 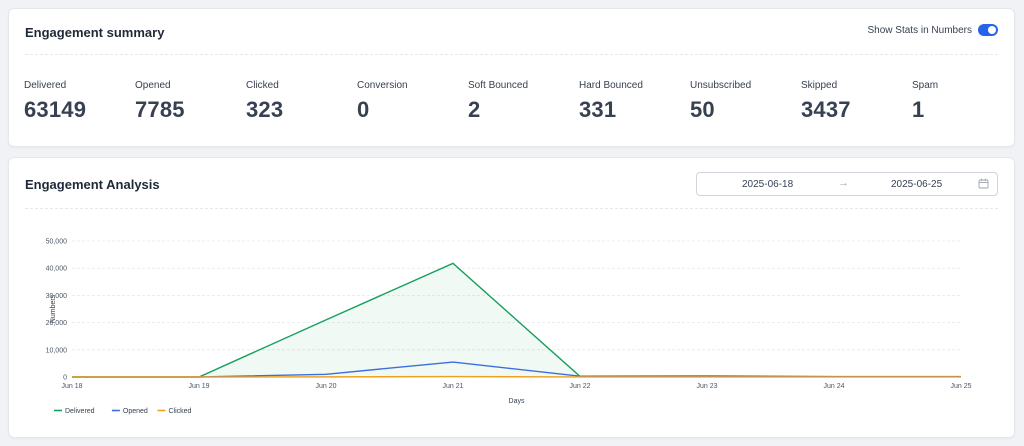 What do you see at coordinates (55, 109) in the screenshot?
I see `stat-value: 63149` at bounding box center [55, 109].